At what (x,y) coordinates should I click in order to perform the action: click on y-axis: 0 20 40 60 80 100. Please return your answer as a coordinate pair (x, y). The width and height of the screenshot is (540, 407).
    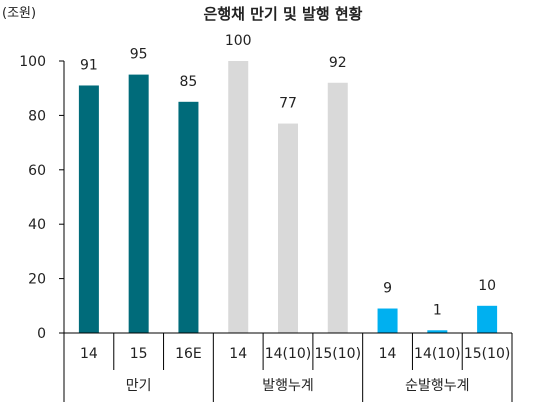
    Looking at the image, I should click on (42, 198).